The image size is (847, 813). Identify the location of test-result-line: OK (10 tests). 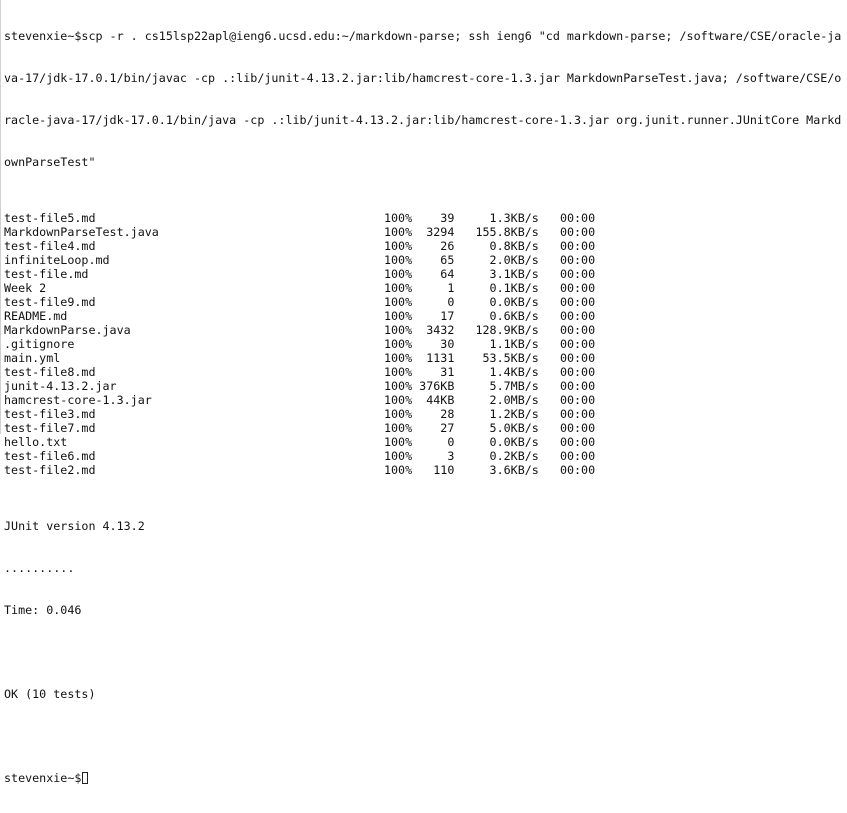
(50, 694).